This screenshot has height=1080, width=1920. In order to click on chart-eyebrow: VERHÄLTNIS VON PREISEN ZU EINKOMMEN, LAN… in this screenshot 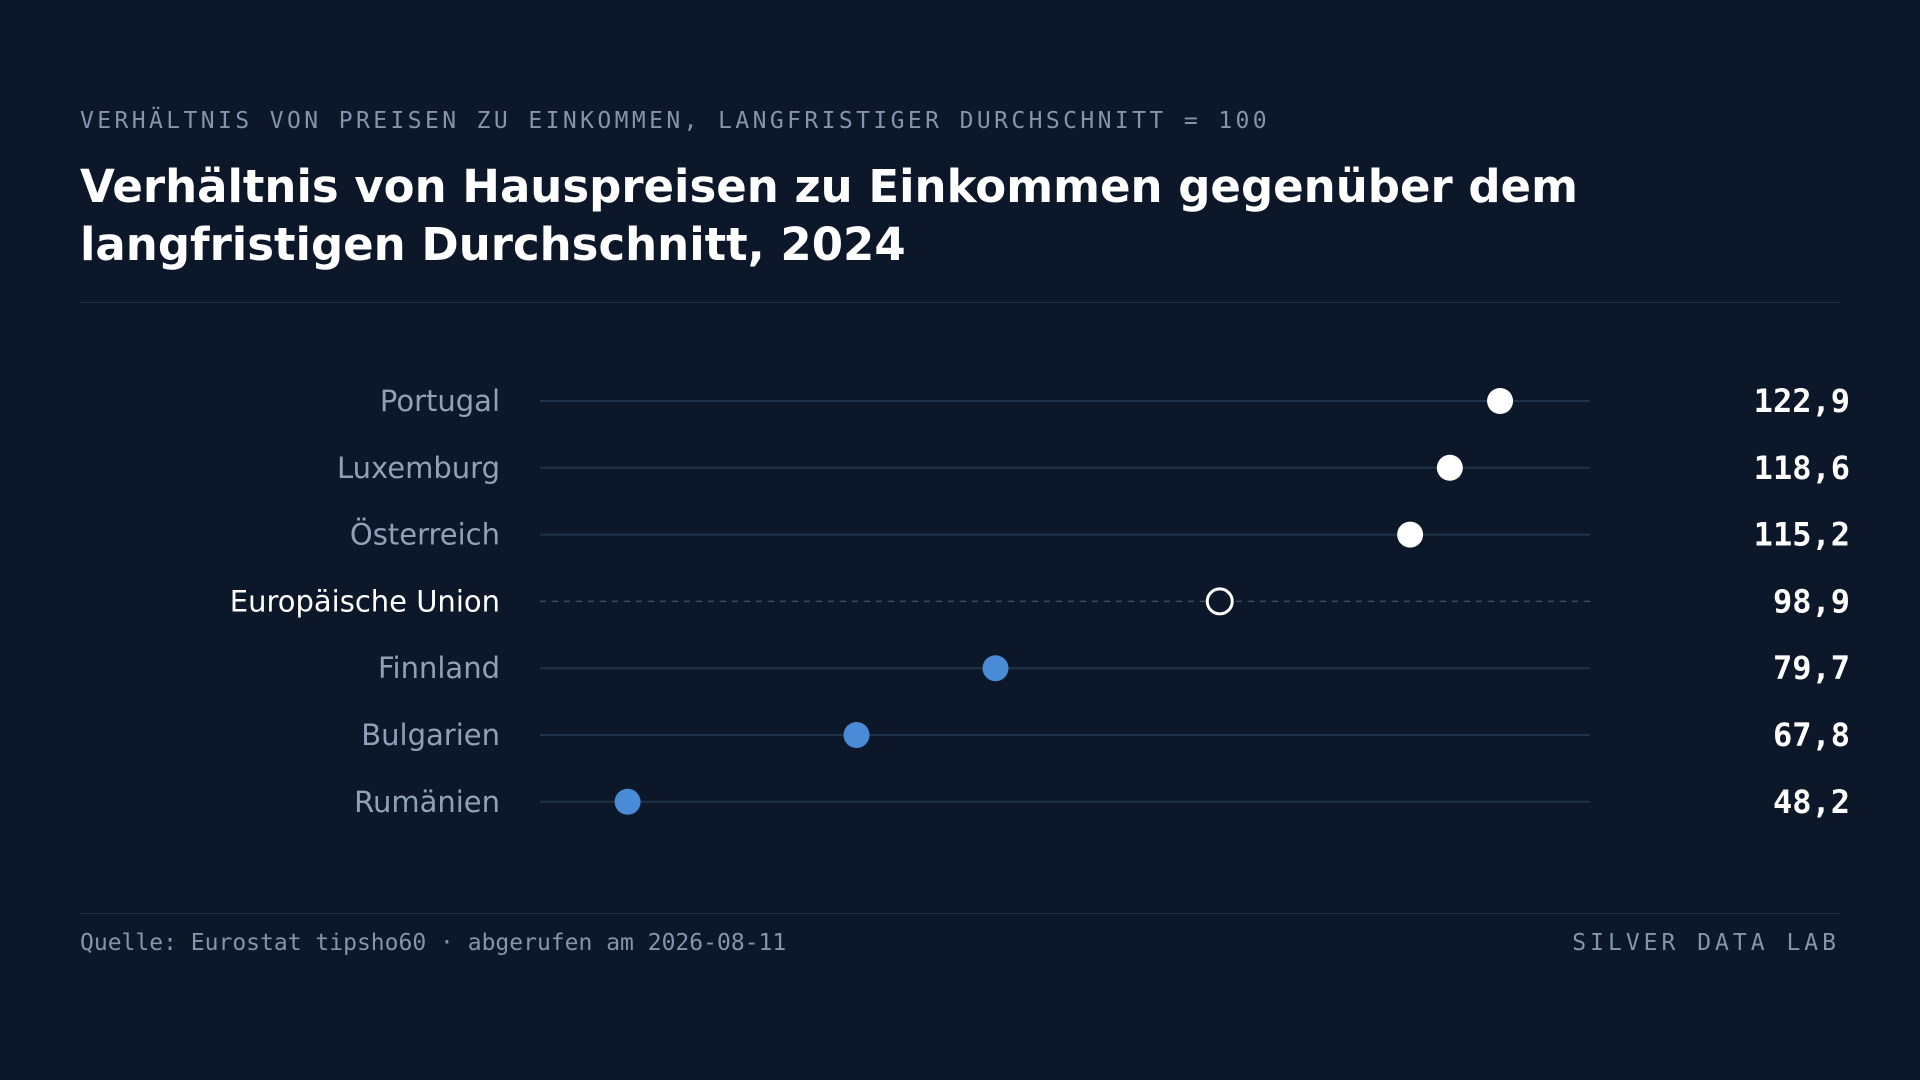, I will do `click(675, 121)`.